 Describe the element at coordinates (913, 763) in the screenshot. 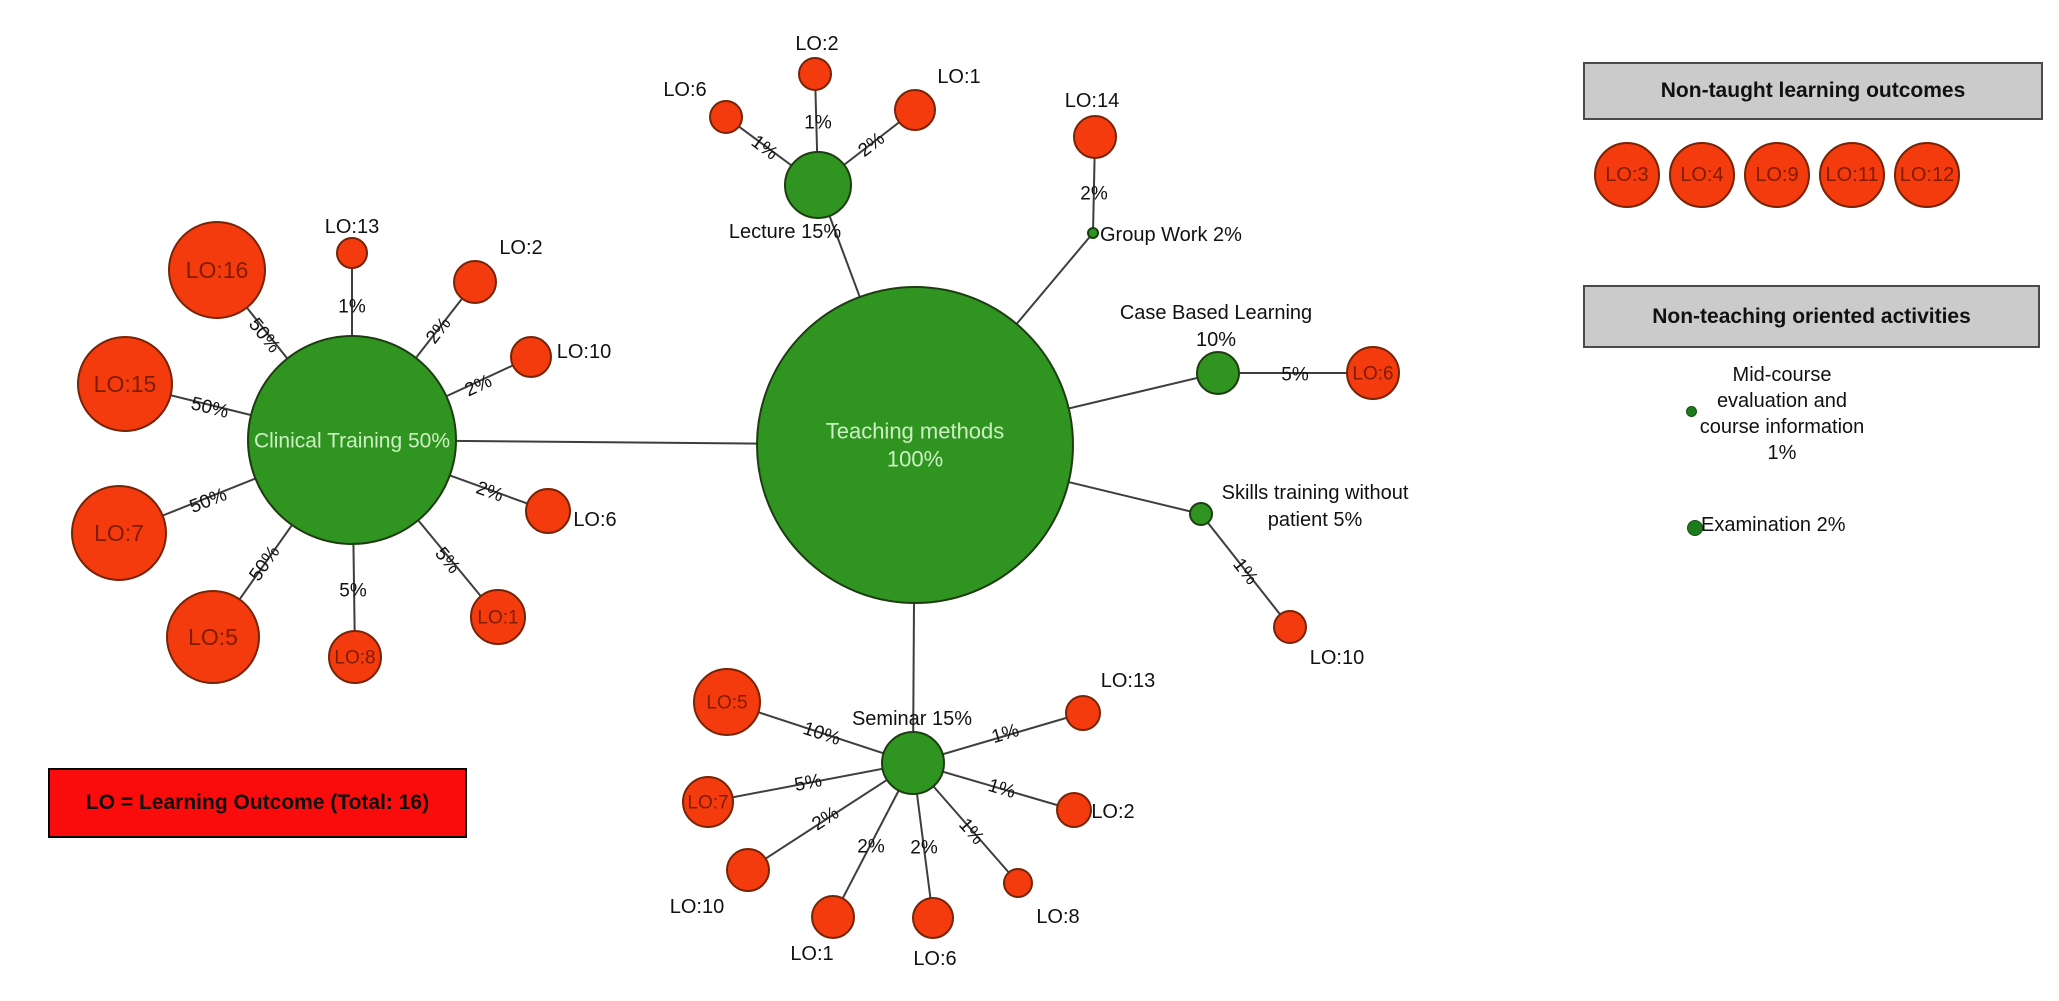

I see `method-node-seminar` at that location.